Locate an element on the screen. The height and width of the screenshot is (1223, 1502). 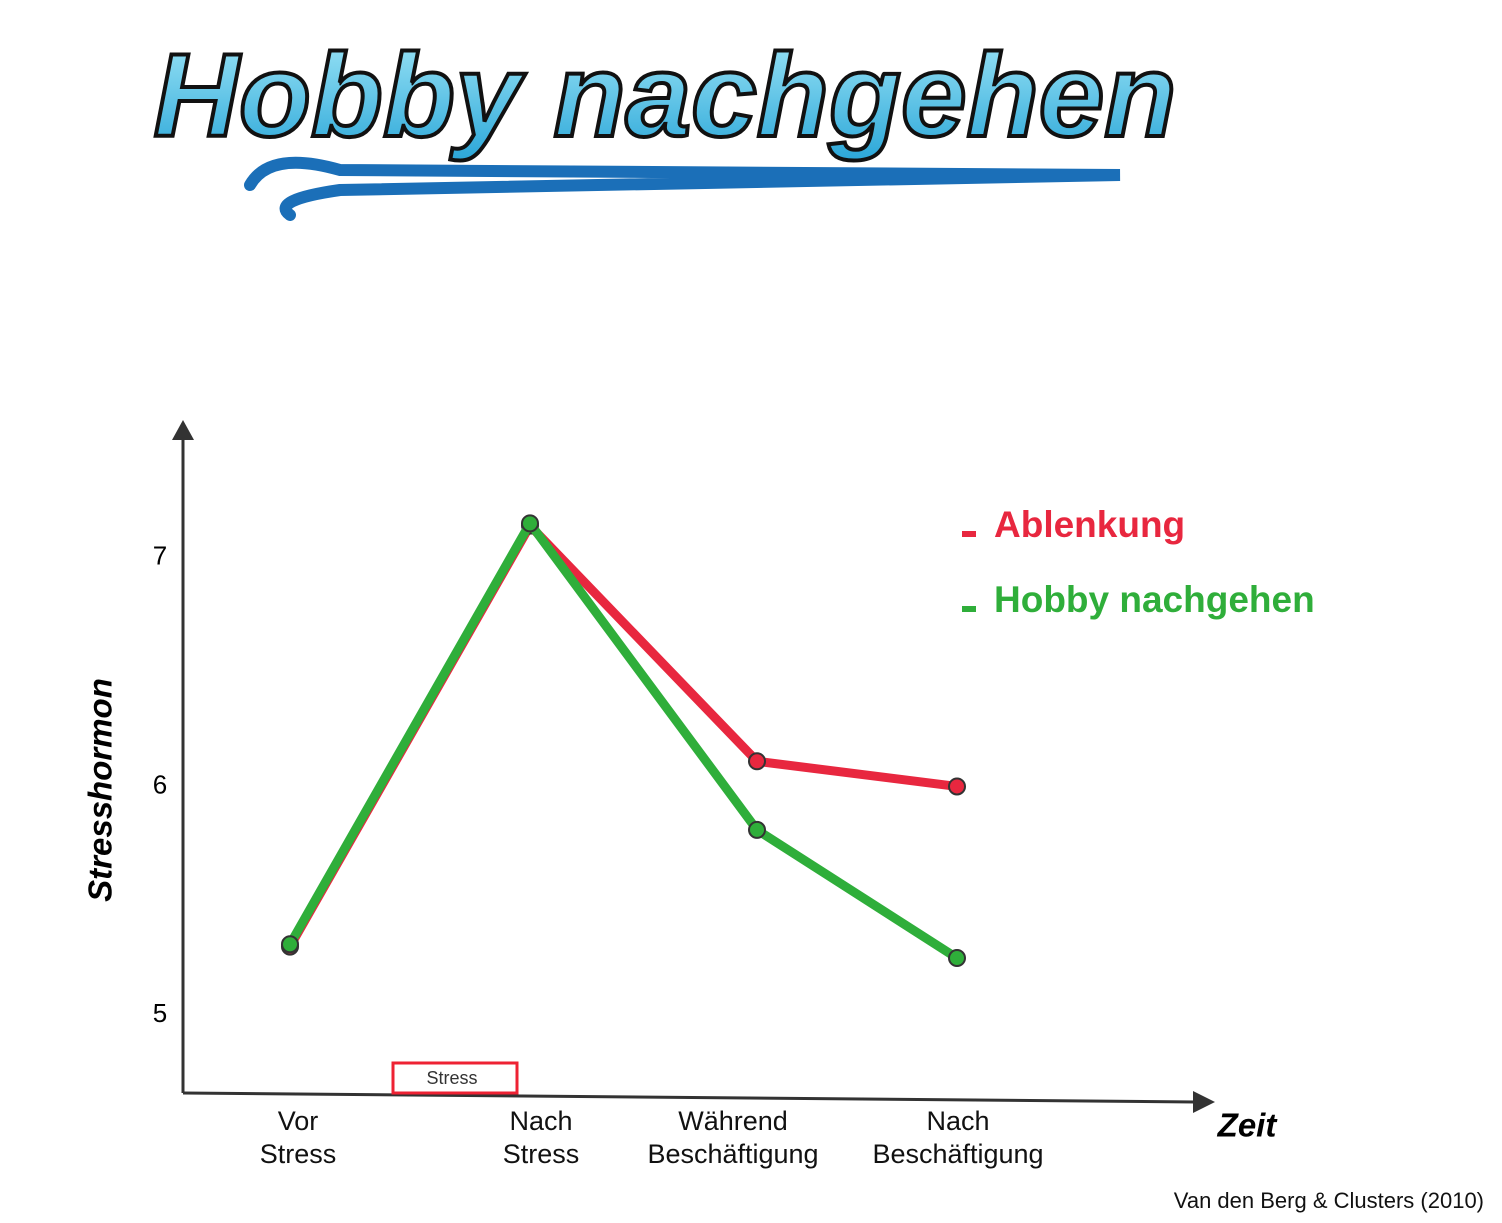
y-tick-label: 5 is located at coordinates (160, 1013).